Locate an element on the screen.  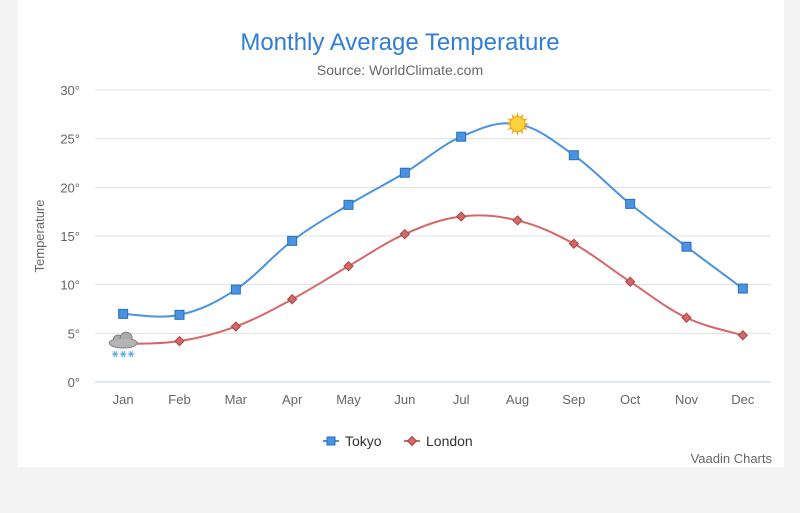
x-tick-label: Nov is located at coordinates (687, 399).